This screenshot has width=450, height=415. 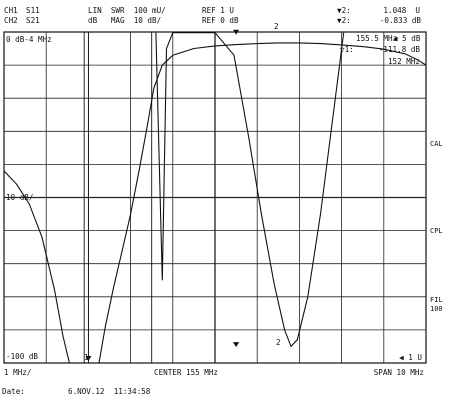 What do you see at coordinates (410, 357) in the screenshot?
I see `reference-arrow-label: ◀ 1 U` at bounding box center [410, 357].